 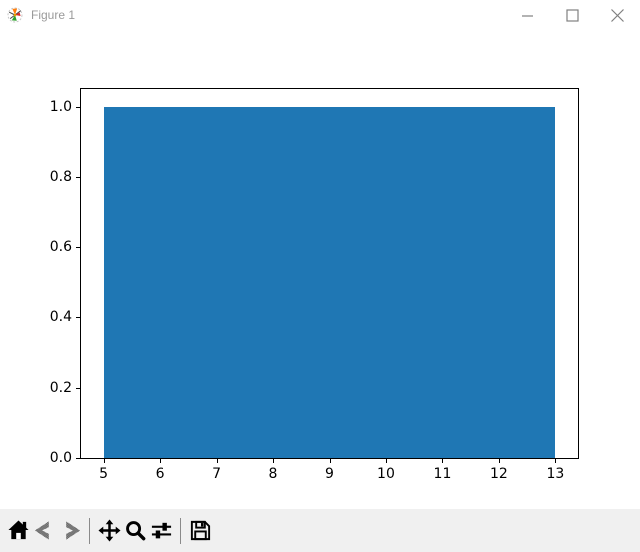 I want to click on toolbar-button-home, so click(x=18, y=531).